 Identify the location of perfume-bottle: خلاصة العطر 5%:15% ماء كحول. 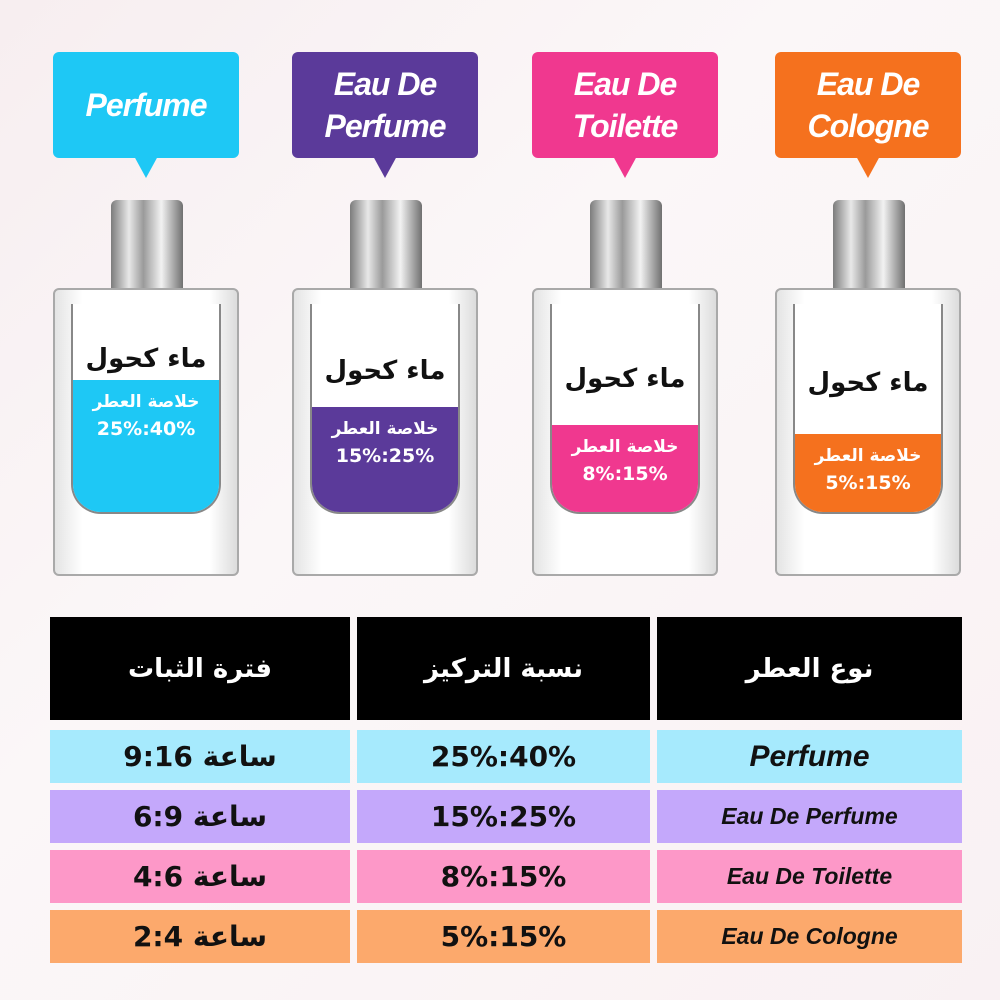
(868, 388).